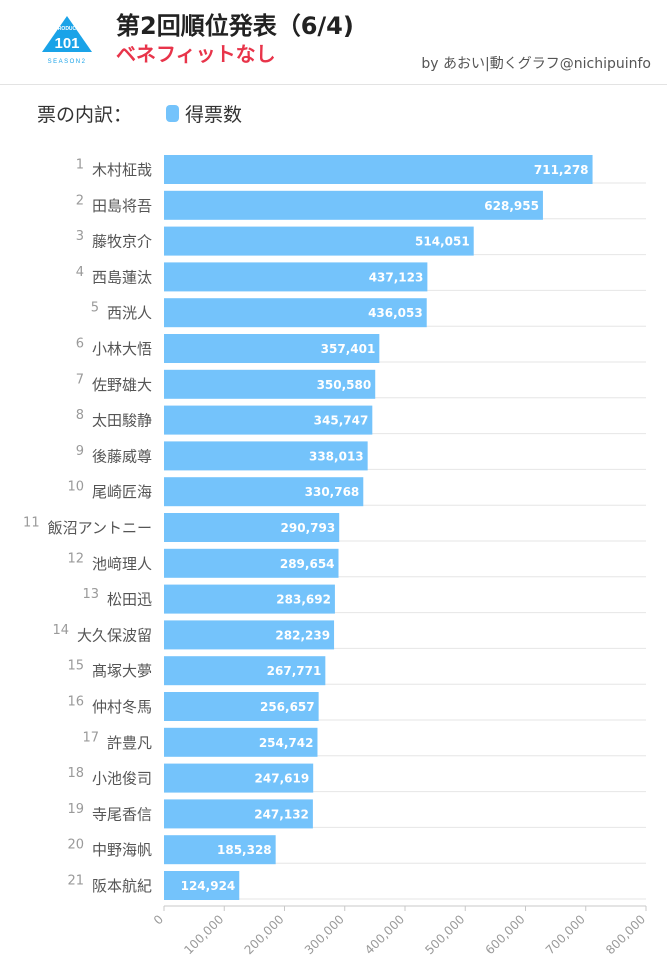  I want to click on category-label: 藤牧京介, so click(122, 242).